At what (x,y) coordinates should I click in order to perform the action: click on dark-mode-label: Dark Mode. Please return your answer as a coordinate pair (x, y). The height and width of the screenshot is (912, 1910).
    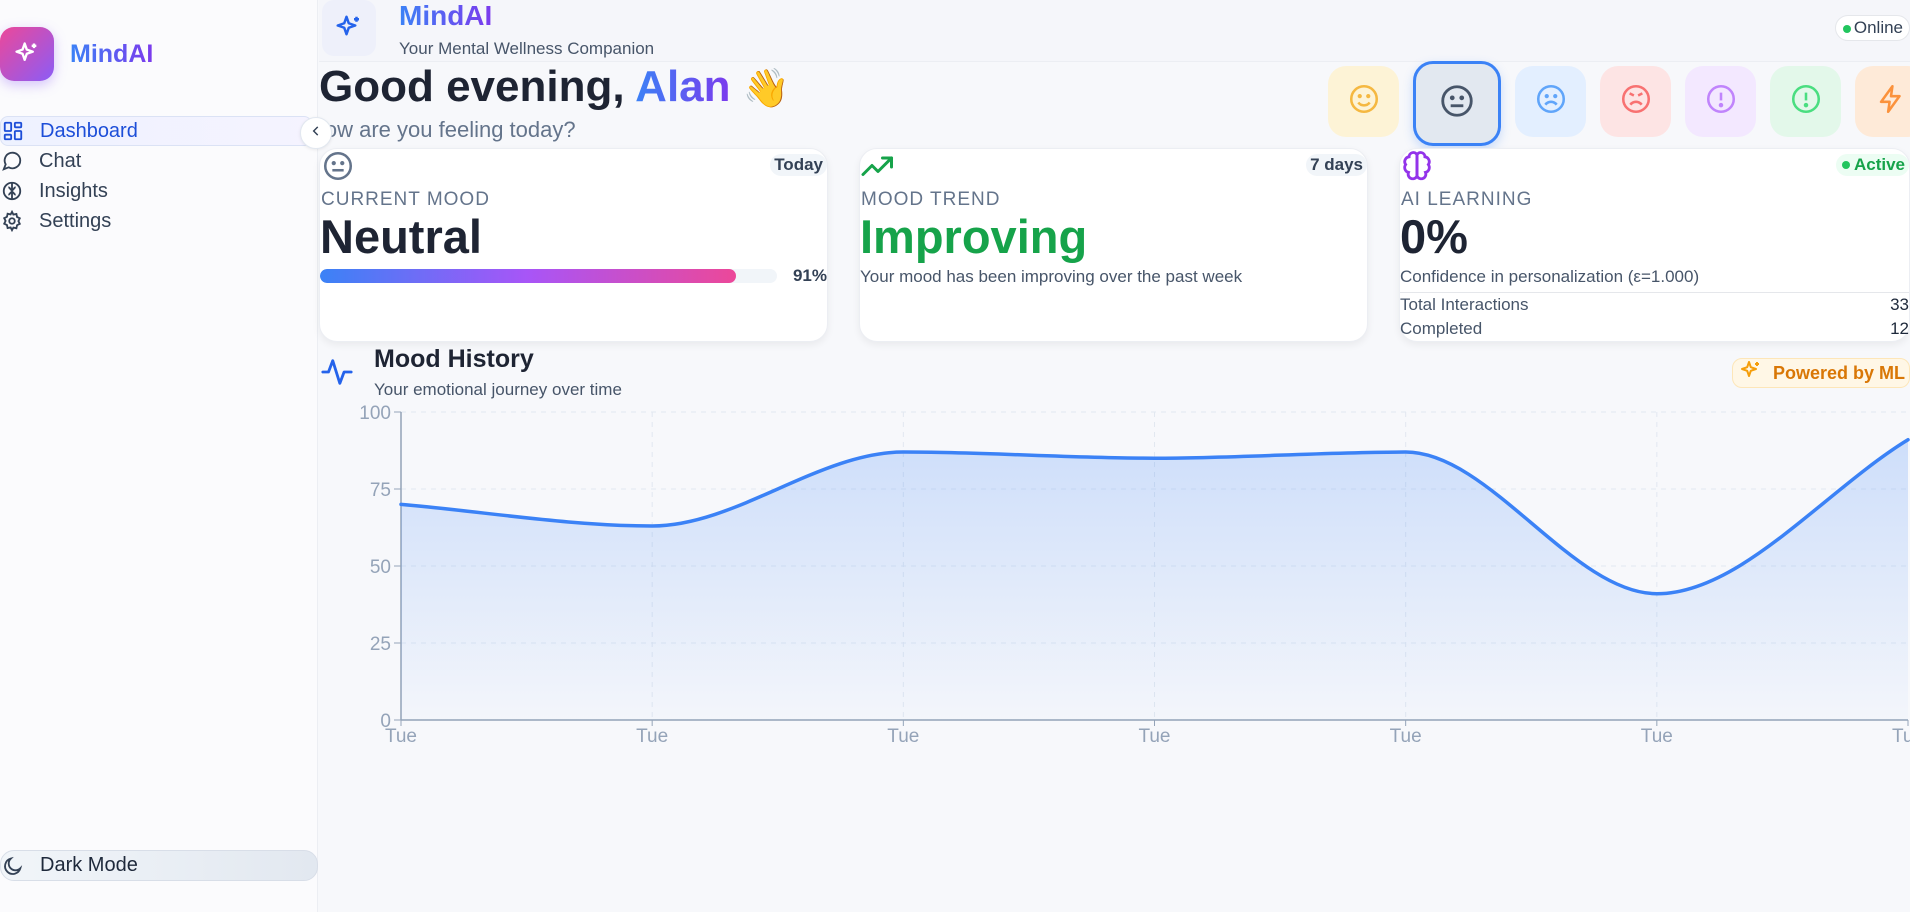
    Looking at the image, I should click on (89, 865).